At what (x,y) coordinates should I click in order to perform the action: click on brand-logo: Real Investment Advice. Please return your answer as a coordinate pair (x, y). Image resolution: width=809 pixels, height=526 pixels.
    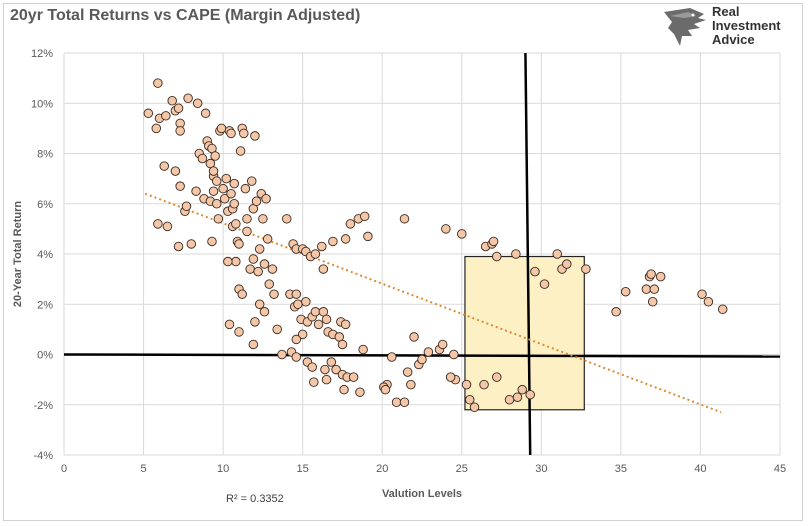
    Looking at the image, I should click on (730, 26).